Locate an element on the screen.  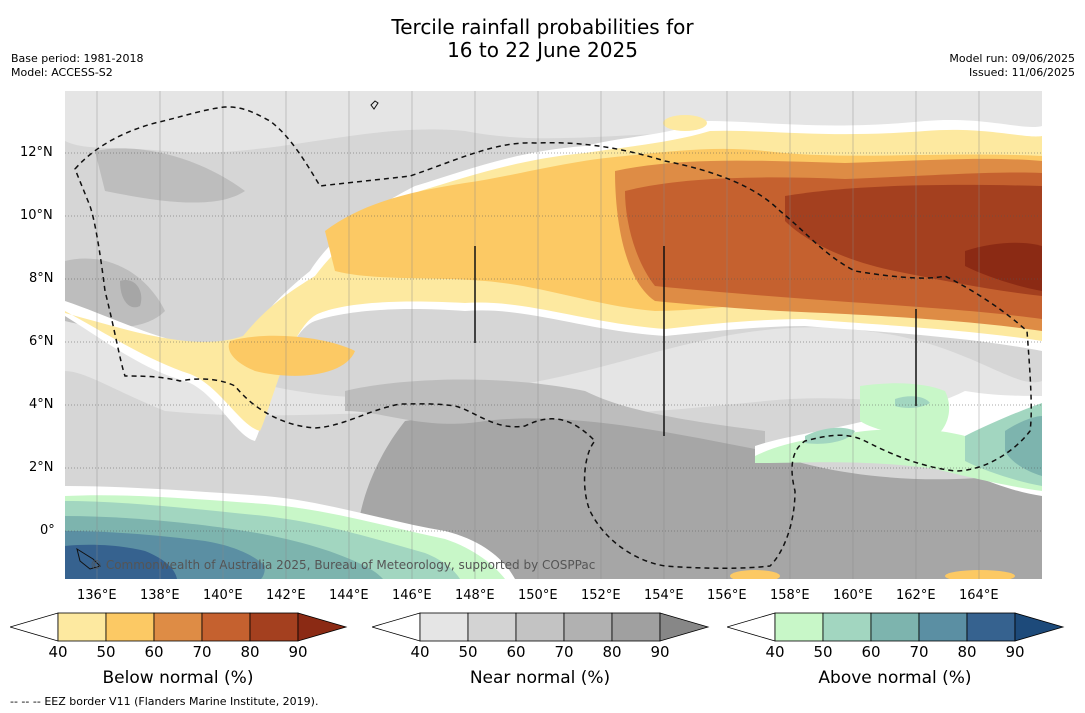
lon-tick: 154°E is located at coordinates (664, 595).